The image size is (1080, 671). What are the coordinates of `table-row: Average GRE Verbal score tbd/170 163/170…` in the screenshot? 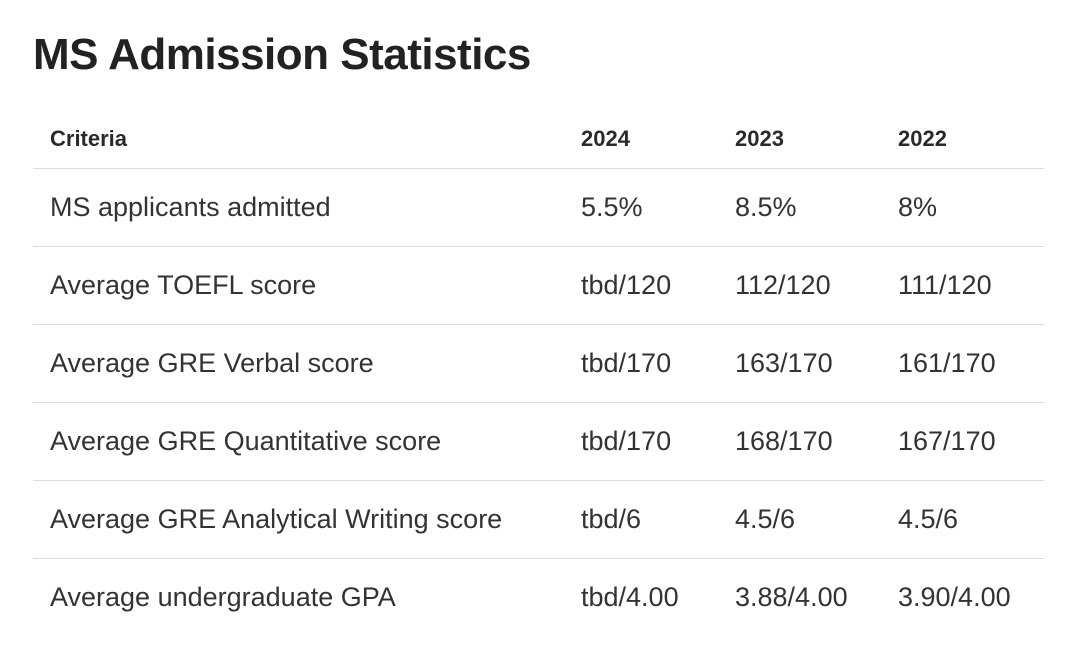 It's located at (538, 363).